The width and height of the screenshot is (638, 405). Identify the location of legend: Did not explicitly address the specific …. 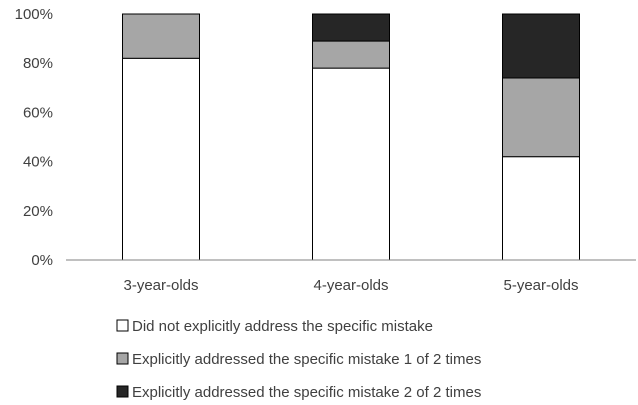
(298, 359).